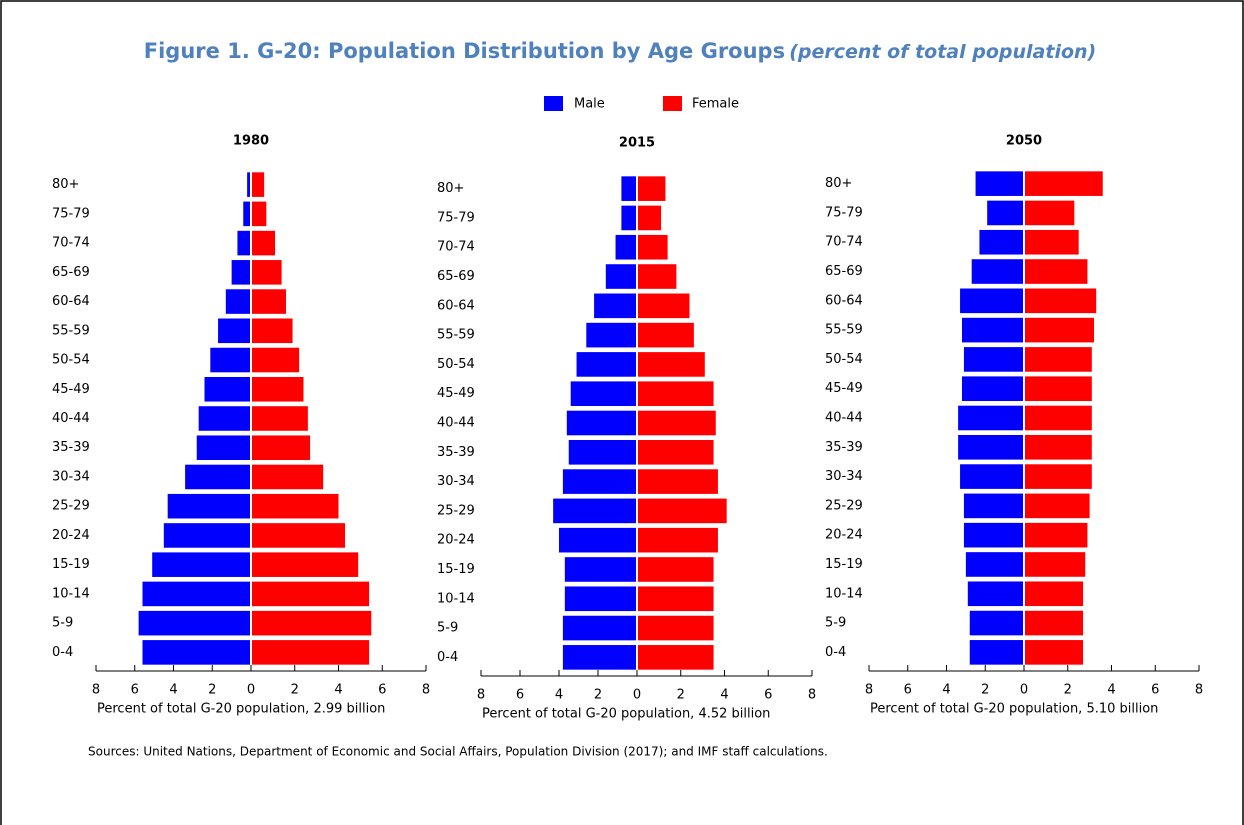  I want to click on y-tick-label: 65-69, so click(844, 271).